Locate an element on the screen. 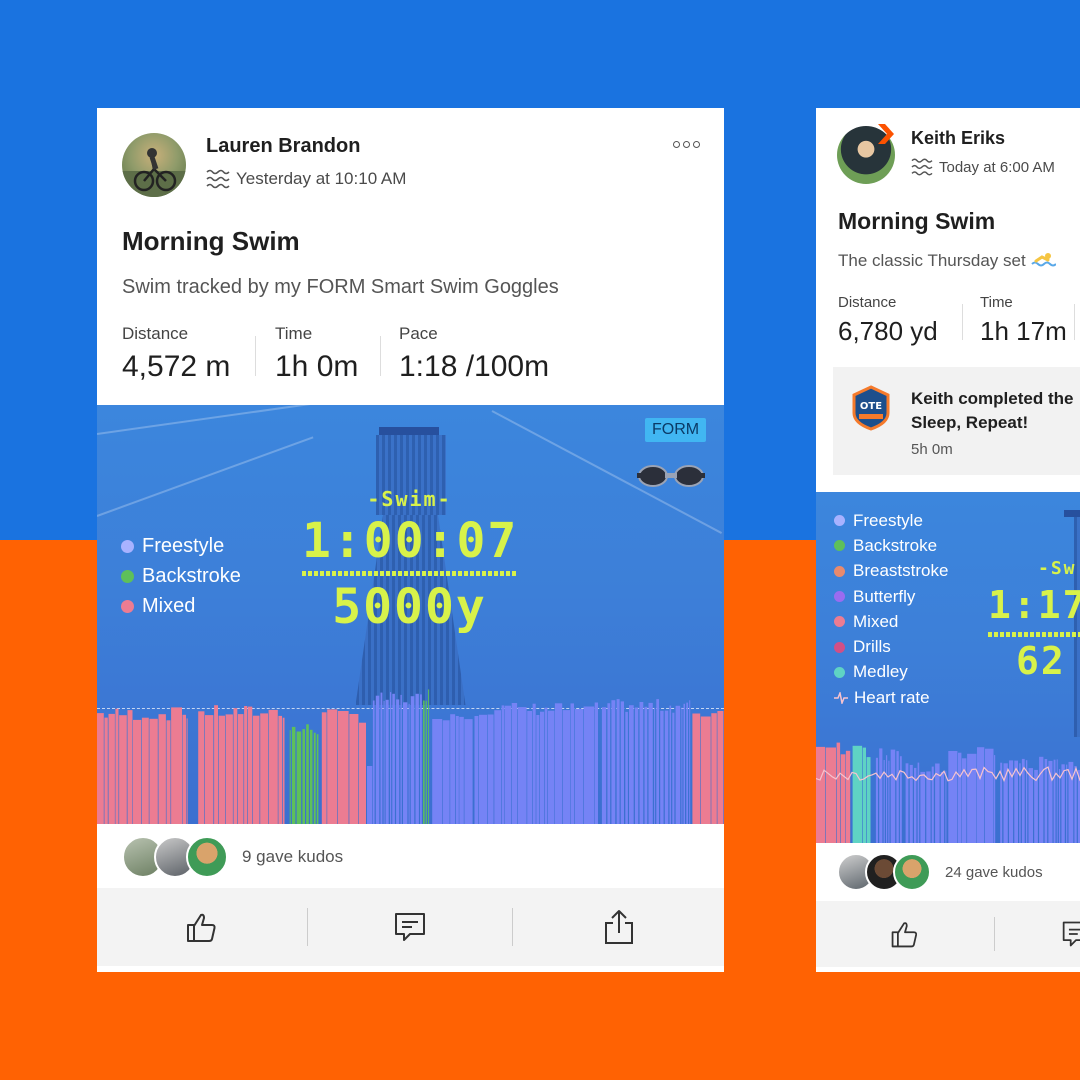  stat-label: Distance is located at coordinates (155, 333).